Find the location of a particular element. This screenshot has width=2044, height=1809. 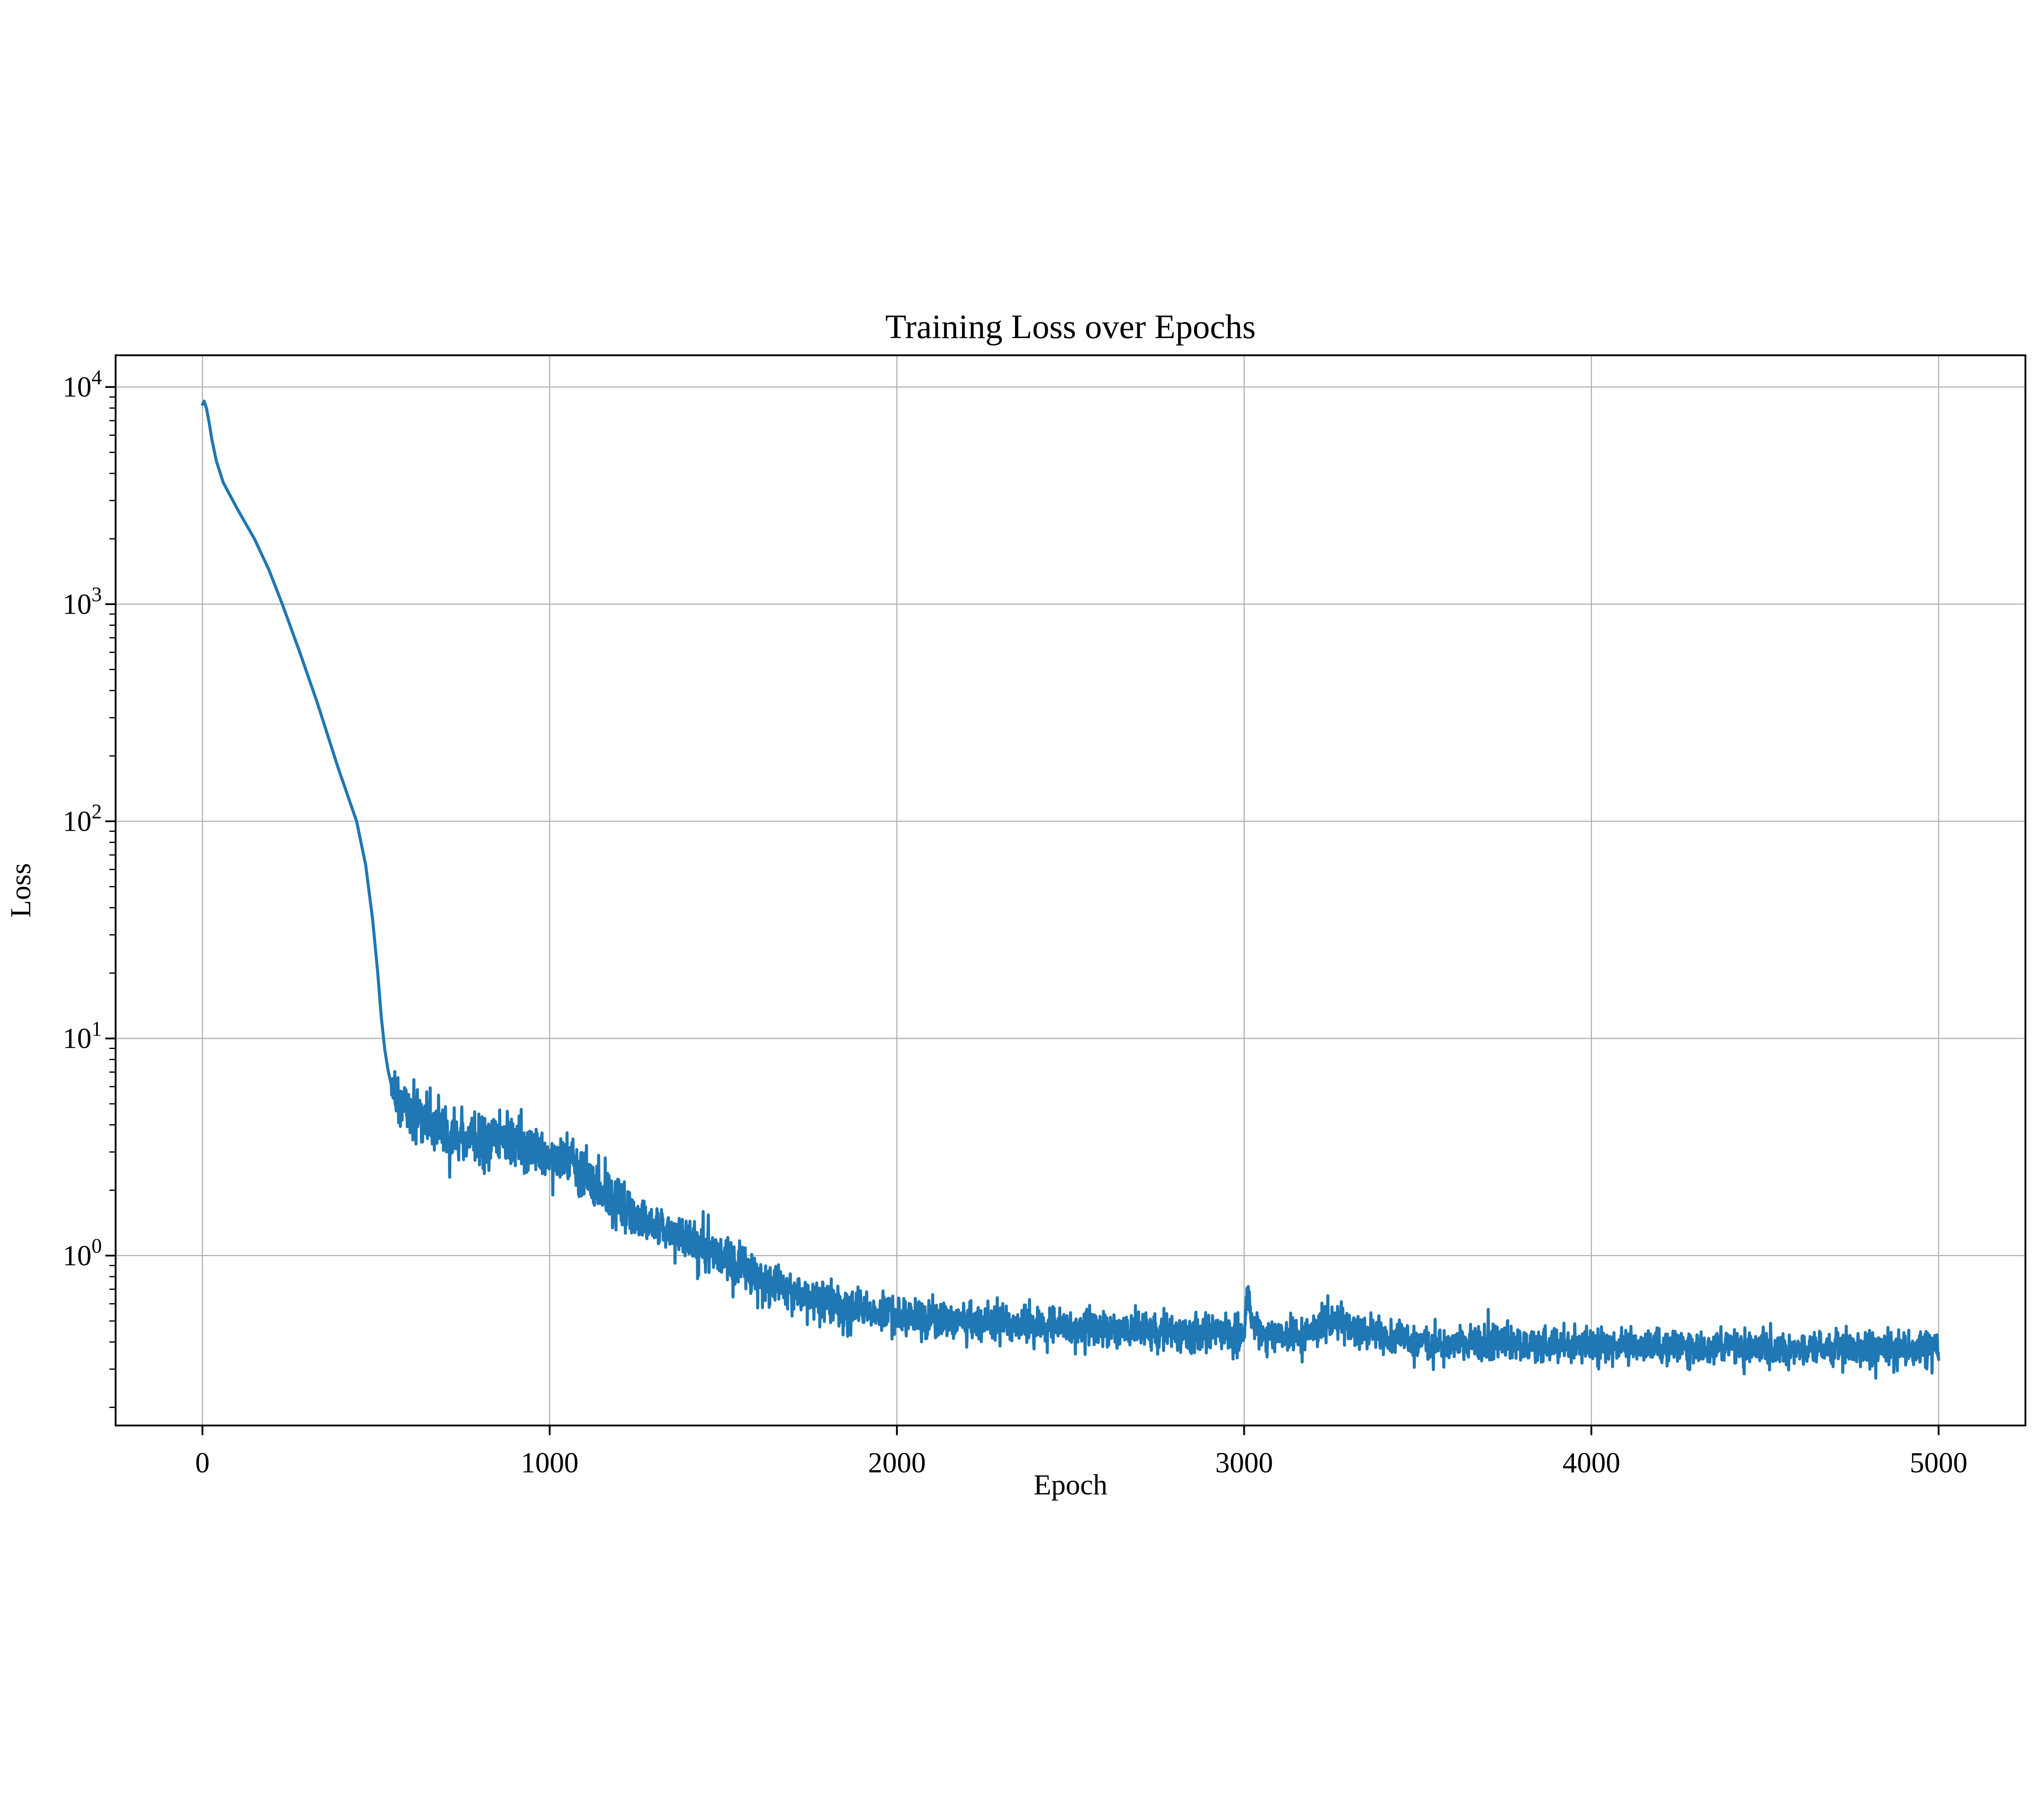

y-tick-label: 10⁰ is located at coordinates (82, 1253).